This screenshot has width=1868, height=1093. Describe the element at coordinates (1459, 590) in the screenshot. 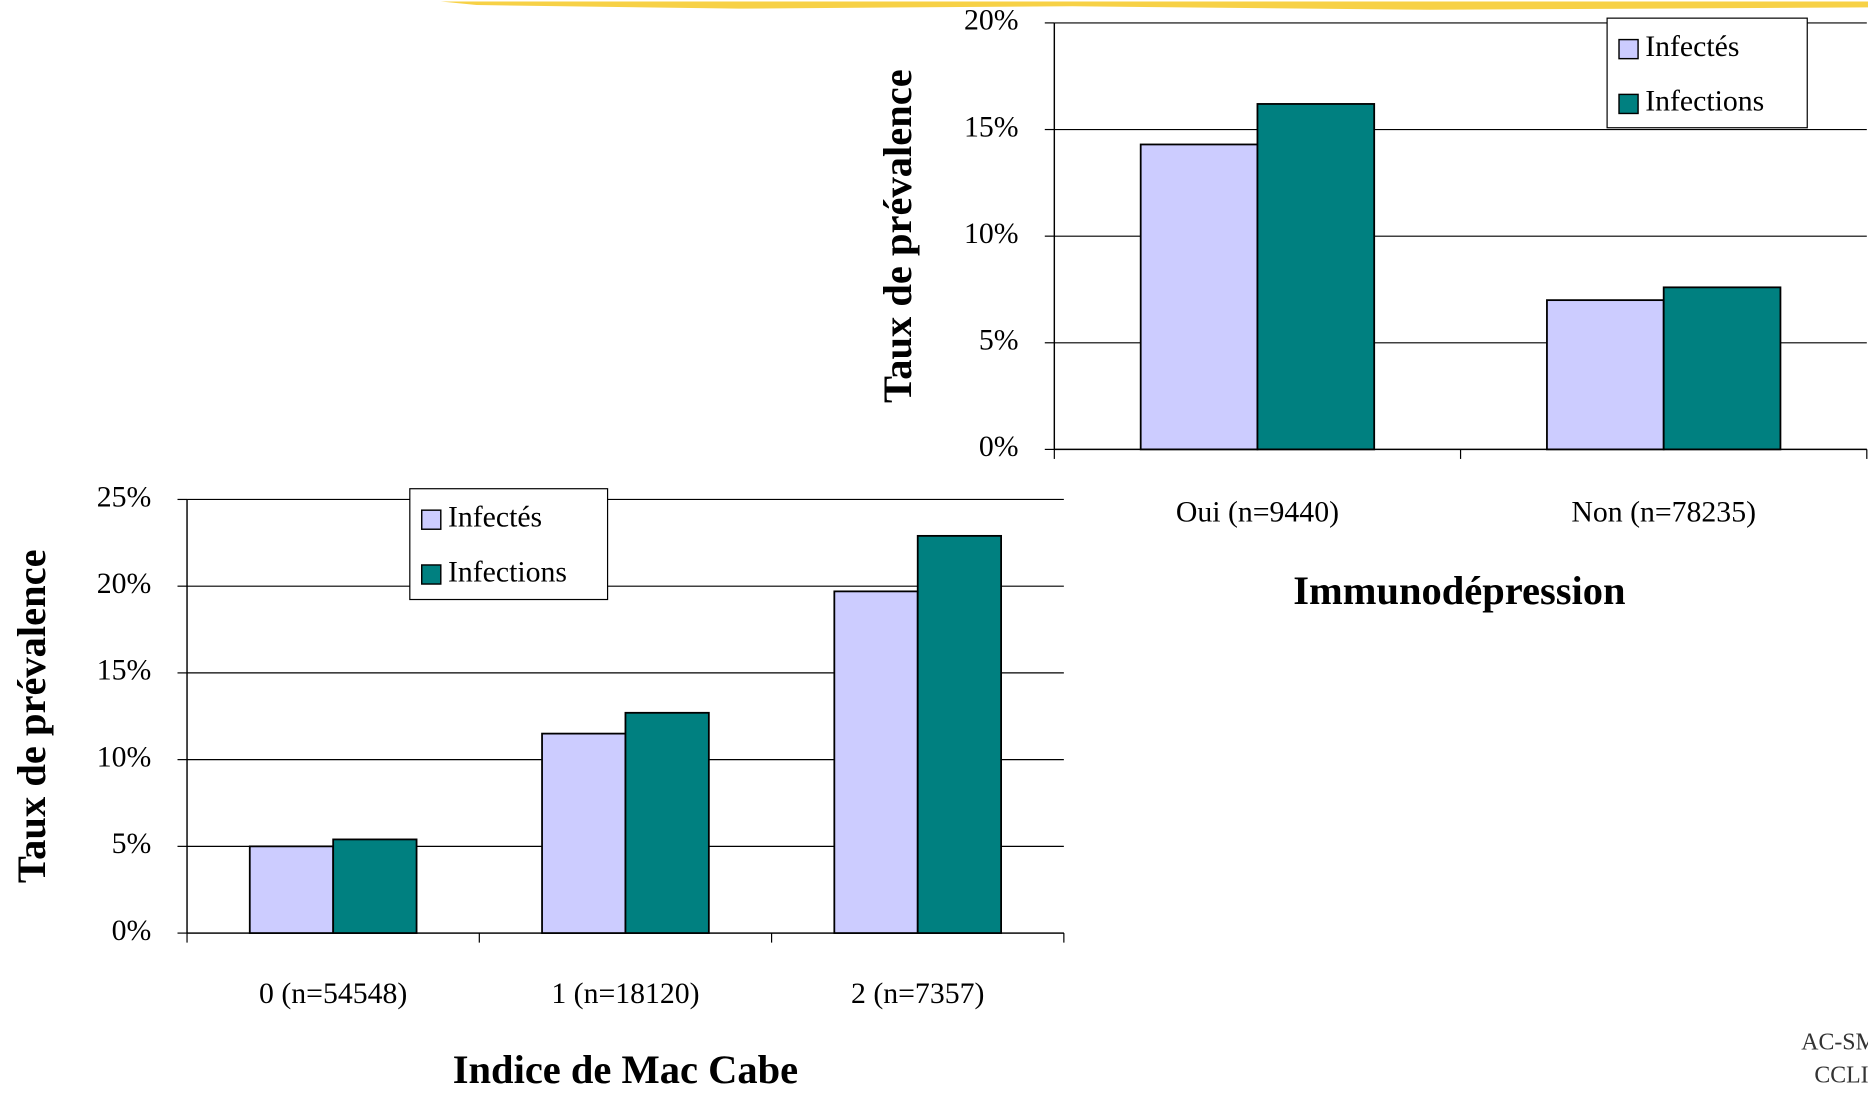

I see `x-axis-title: Immunodépression` at that location.